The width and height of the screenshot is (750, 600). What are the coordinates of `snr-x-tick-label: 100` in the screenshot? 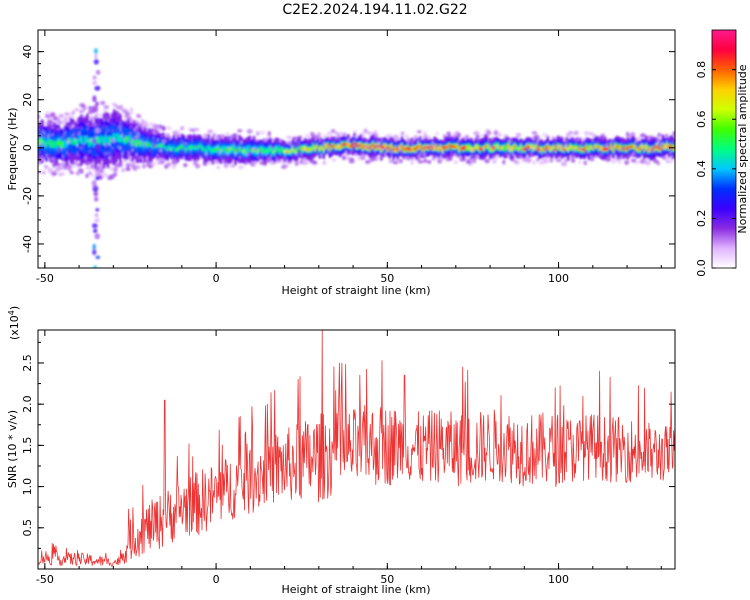 It's located at (558, 579).